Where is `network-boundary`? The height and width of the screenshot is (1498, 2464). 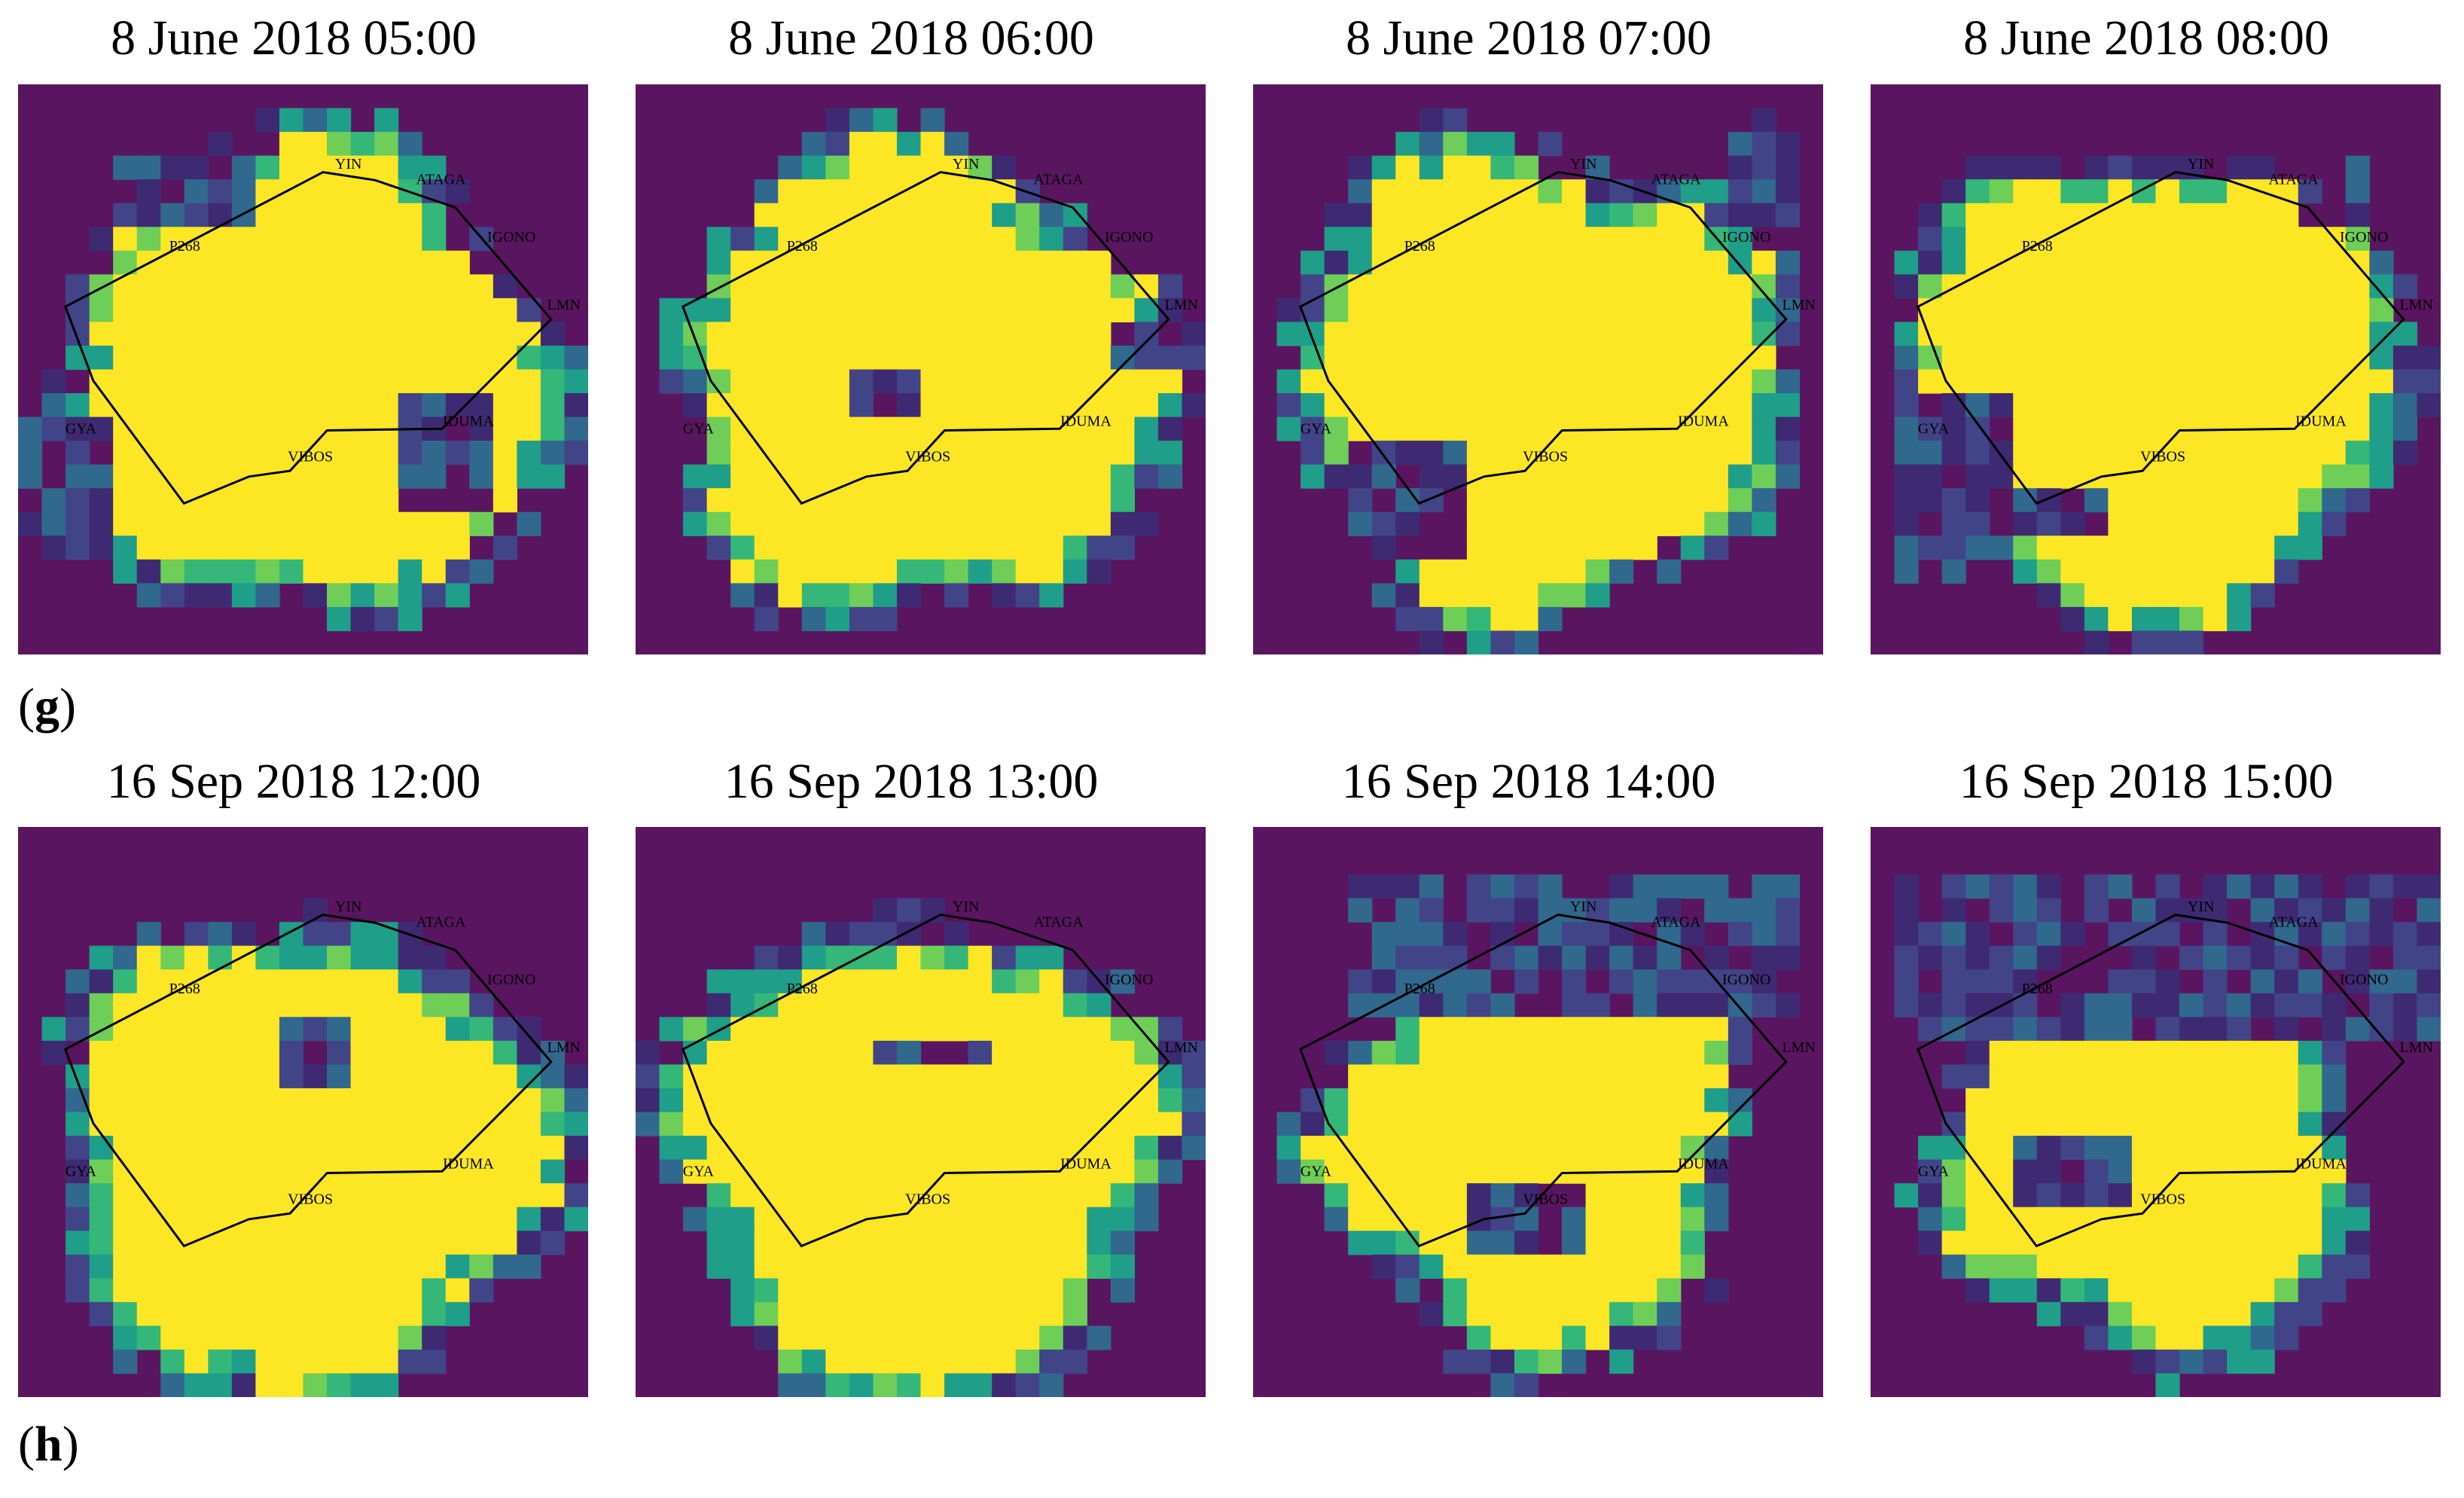 network-boundary is located at coordinates (1543, 1081).